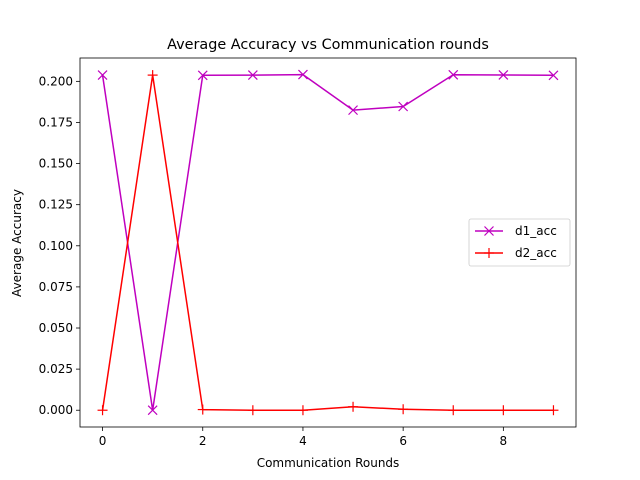  What do you see at coordinates (536, 231) in the screenshot?
I see `legend-label: d1_acc` at bounding box center [536, 231].